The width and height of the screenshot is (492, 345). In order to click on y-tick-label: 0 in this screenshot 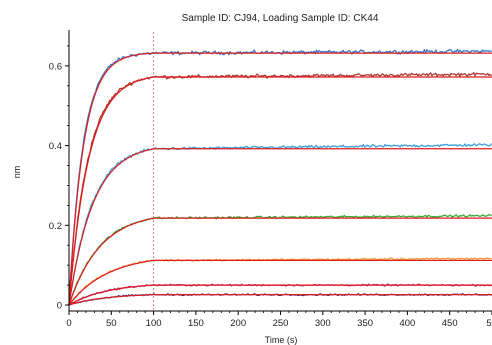, I will do `click(59, 306)`.